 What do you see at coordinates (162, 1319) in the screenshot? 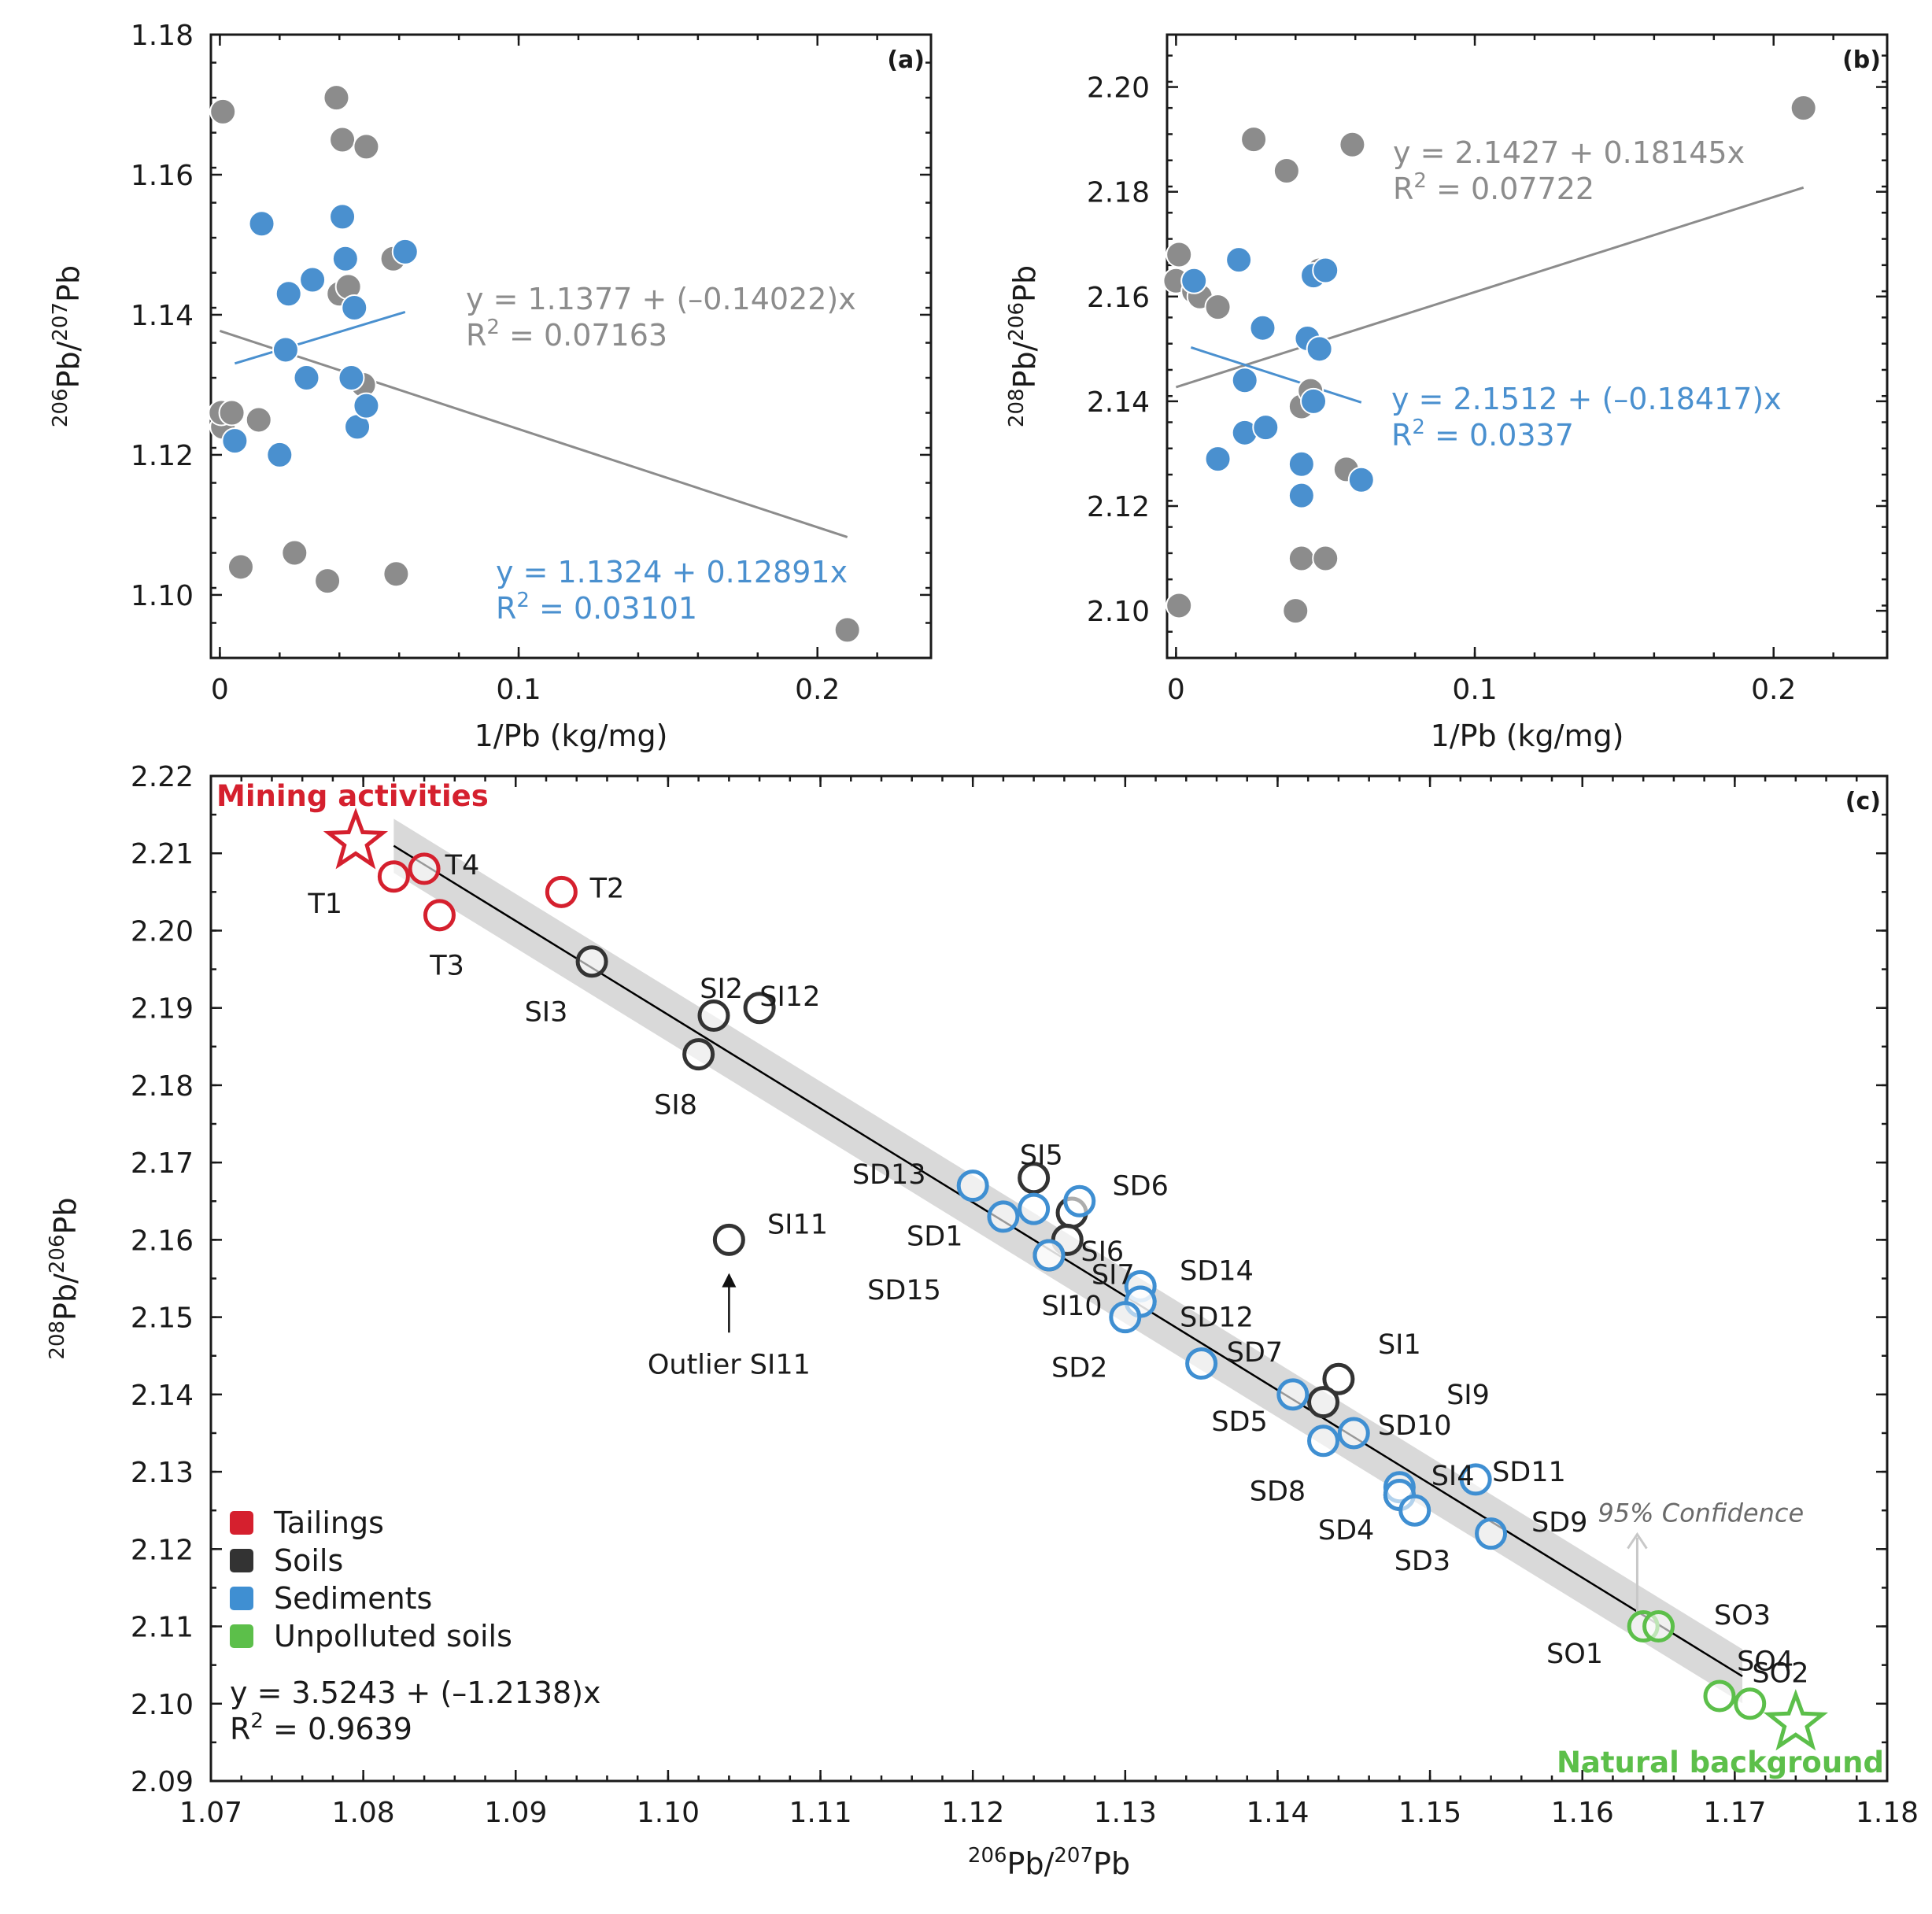
I see `y-tick-label: 2.15` at bounding box center [162, 1319].